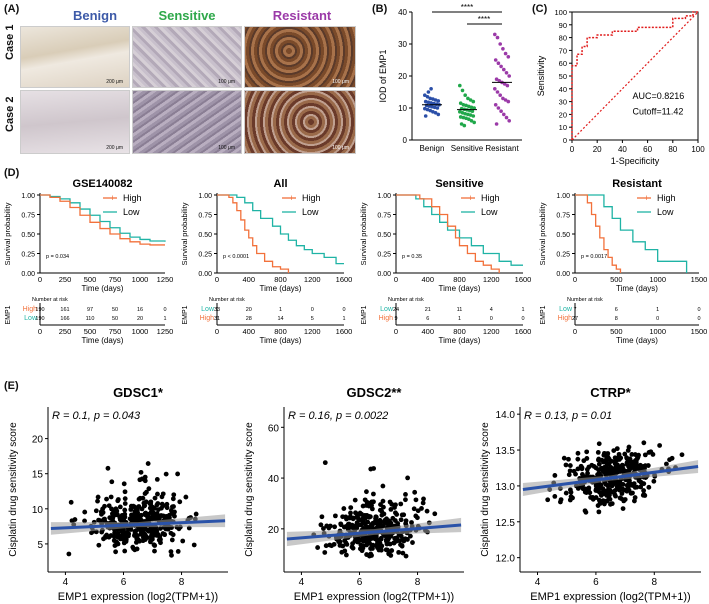  What do you see at coordinates (205, 255) in the screenshot?
I see `y-tick-label: 0.25` at bounding box center [205, 255].